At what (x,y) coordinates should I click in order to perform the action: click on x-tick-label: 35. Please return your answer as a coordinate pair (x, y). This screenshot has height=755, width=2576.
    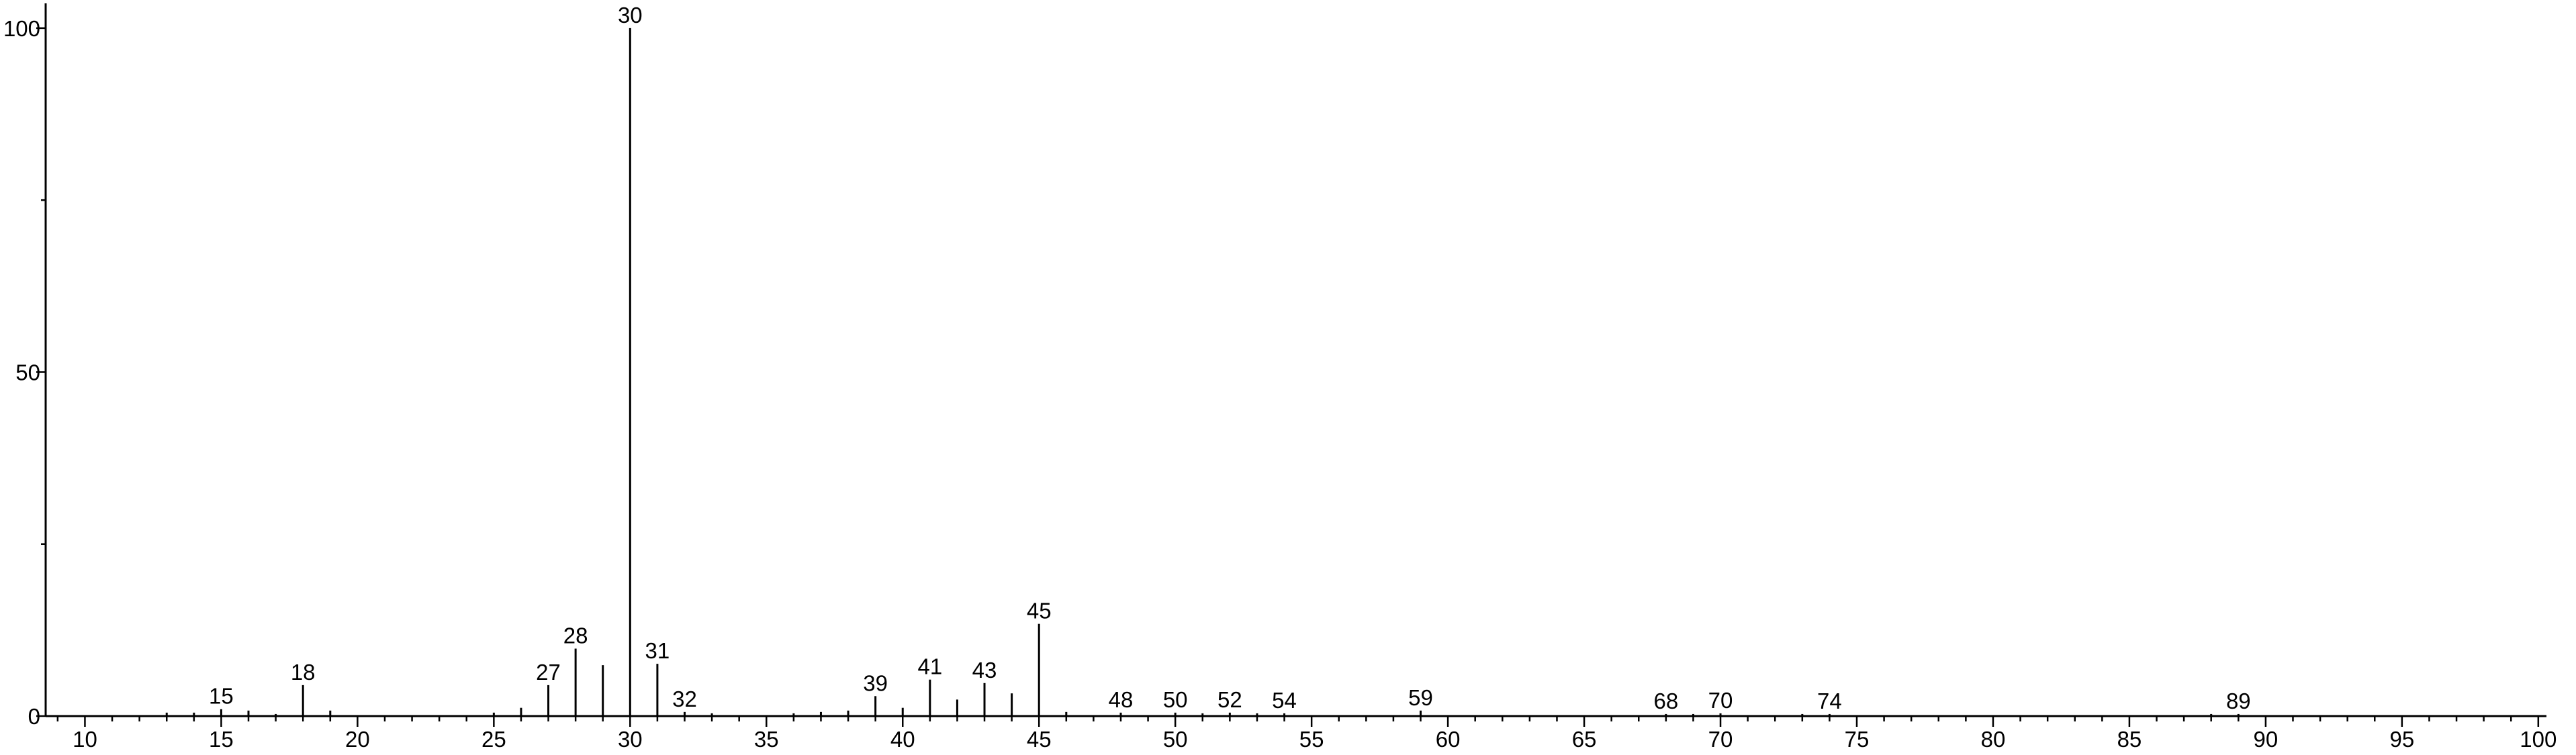
    Looking at the image, I should click on (766, 739).